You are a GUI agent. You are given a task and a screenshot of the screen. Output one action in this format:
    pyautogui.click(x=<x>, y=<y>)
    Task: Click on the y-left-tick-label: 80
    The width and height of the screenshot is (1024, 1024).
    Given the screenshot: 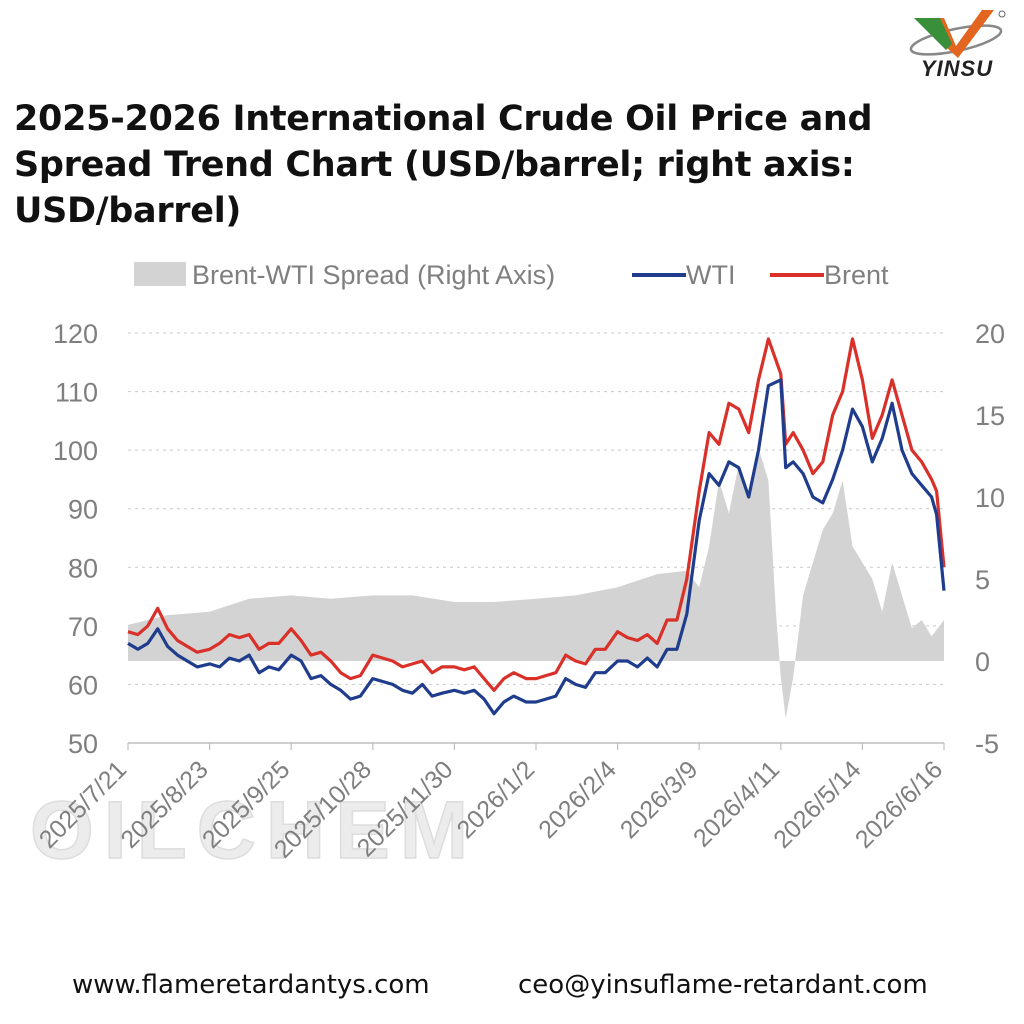 What is the action you would take?
    pyautogui.click(x=83, y=568)
    